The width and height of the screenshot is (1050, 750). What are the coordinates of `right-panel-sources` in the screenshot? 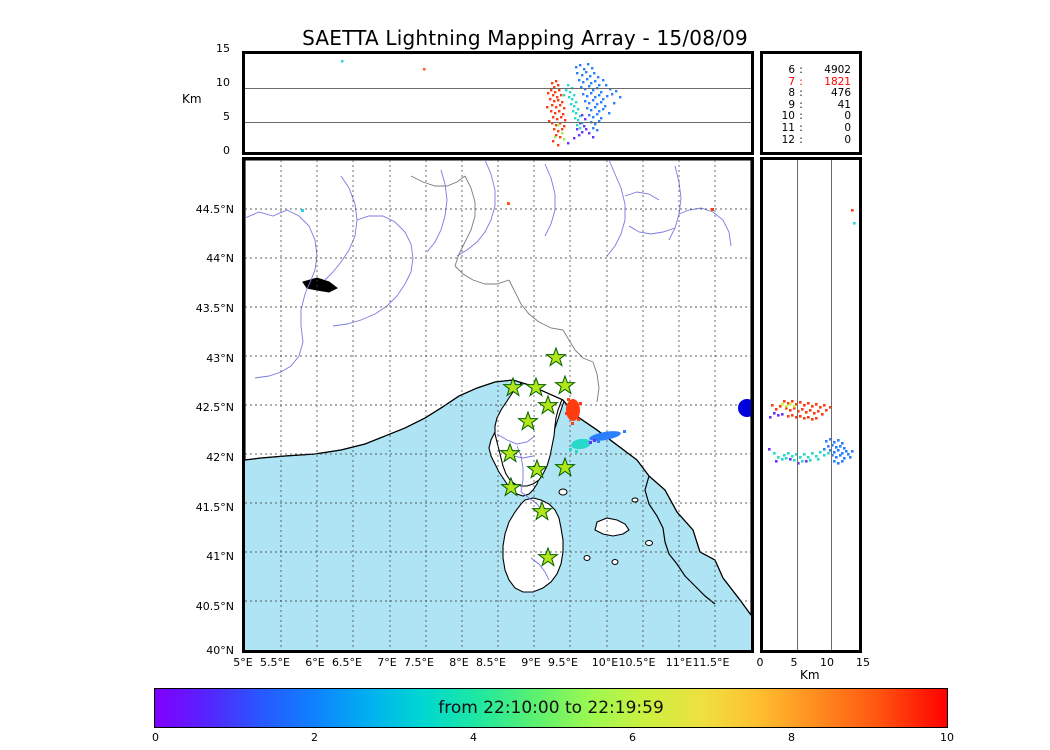 It's located at (812, 337).